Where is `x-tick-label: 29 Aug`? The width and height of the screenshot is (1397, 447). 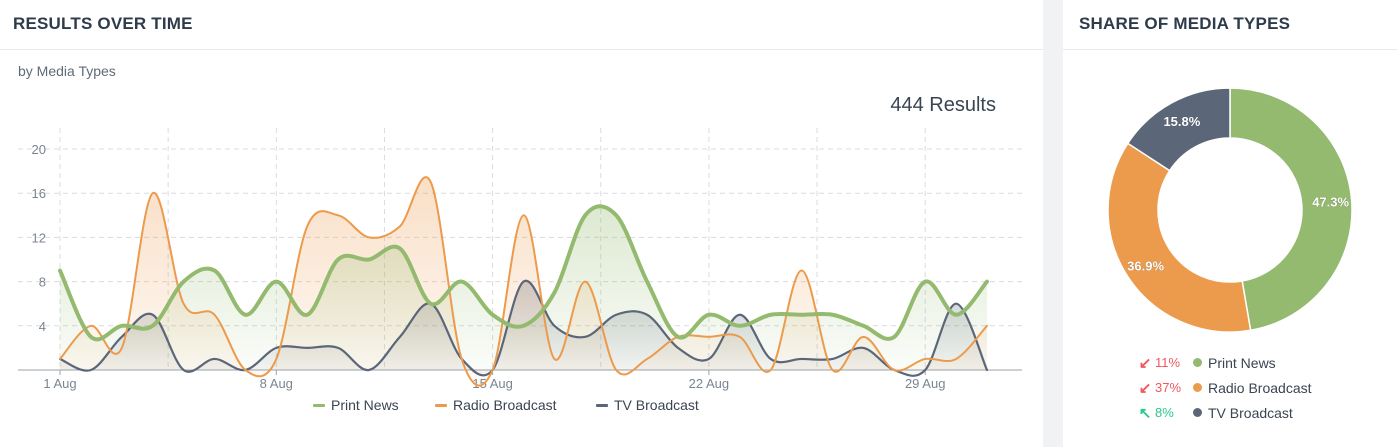 x-tick-label: 29 Aug is located at coordinates (925, 383).